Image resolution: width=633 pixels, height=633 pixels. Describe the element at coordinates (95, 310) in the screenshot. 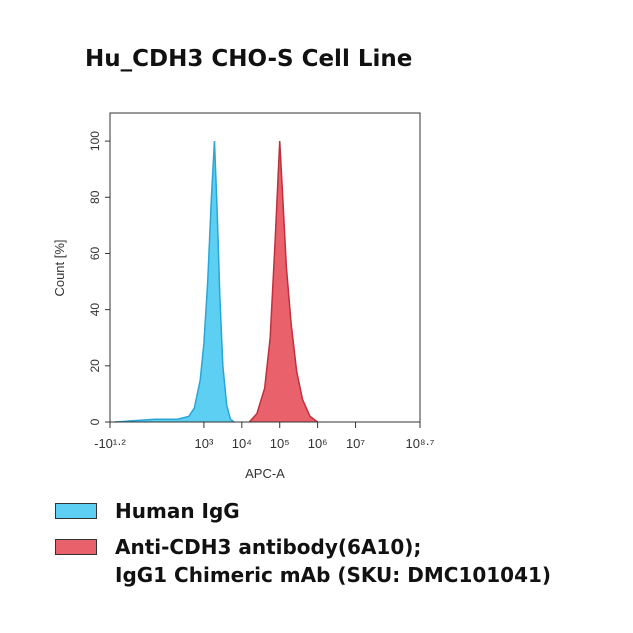

I see `y-tick-label: 40` at that location.